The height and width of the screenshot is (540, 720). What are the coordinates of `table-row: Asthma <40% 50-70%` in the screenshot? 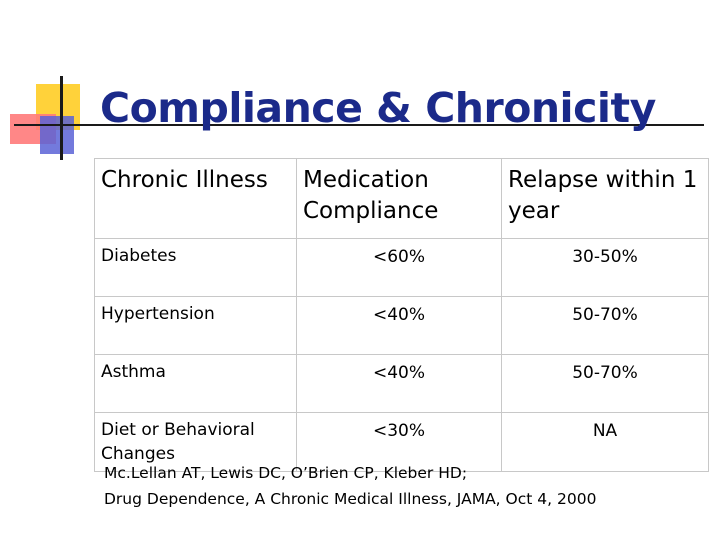 It's located at (401, 383).